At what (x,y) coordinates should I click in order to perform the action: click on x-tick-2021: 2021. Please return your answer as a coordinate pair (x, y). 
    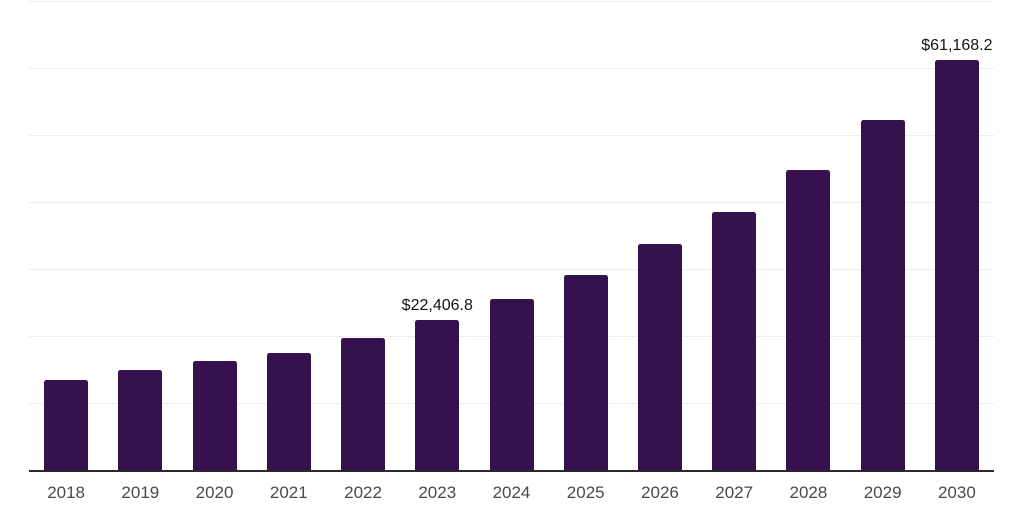
    Looking at the image, I should click on (288, 492).